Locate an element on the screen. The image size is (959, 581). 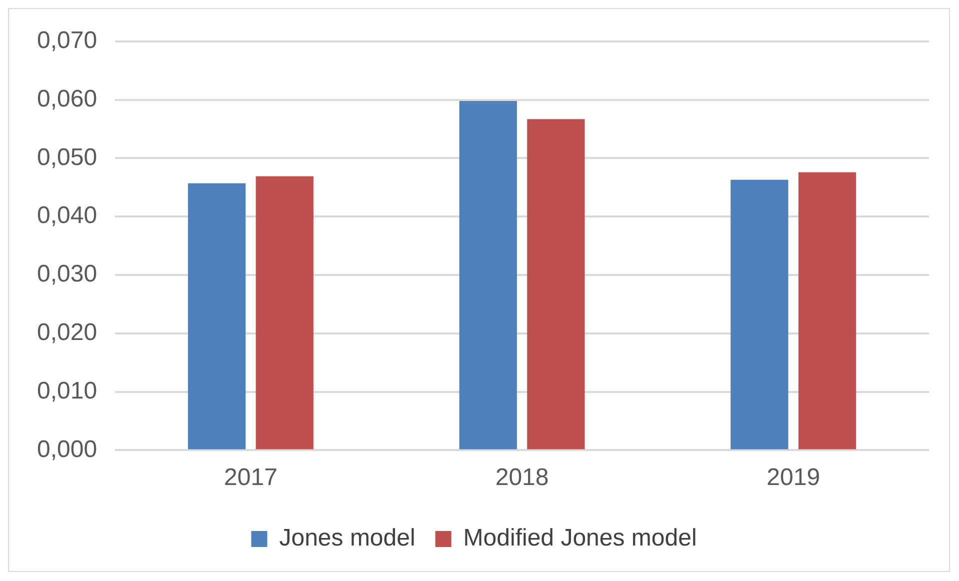
legend-label: Jones model is located at coordinates (347, 538).